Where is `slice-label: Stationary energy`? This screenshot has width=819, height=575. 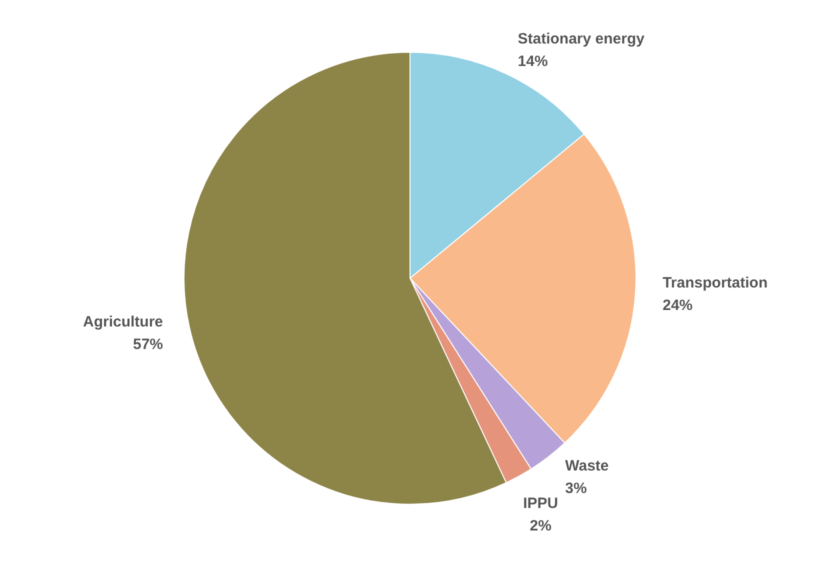
slice-label: Stationary energy is located at coordinates (582, 39).